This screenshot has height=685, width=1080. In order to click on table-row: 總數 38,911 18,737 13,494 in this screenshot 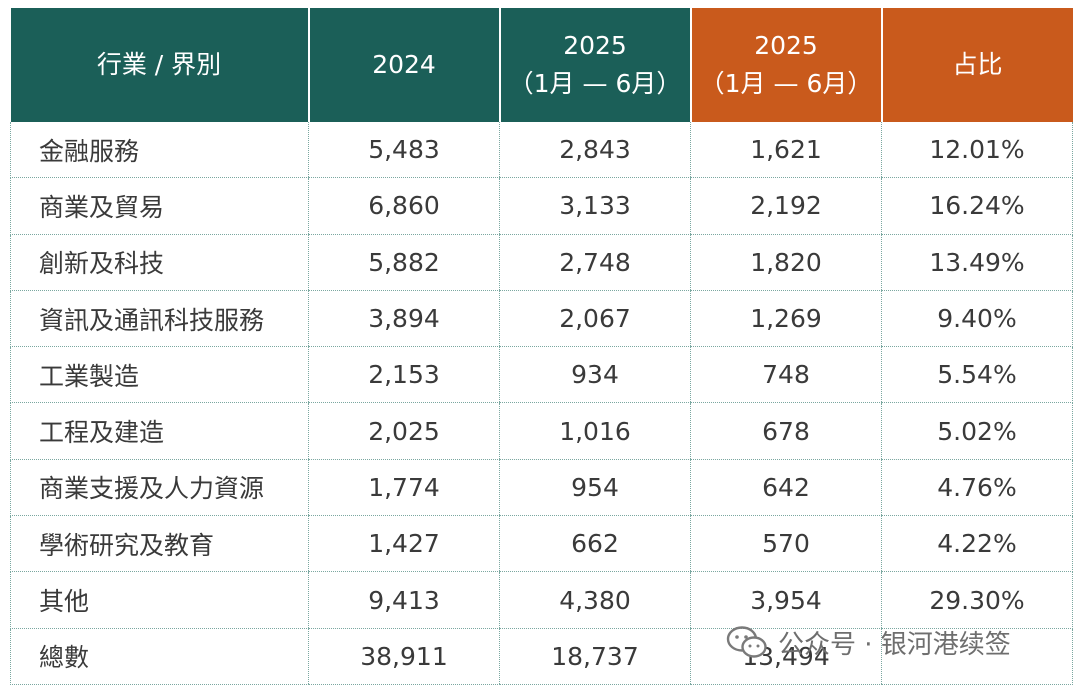, I will do `click(541, 656)`.